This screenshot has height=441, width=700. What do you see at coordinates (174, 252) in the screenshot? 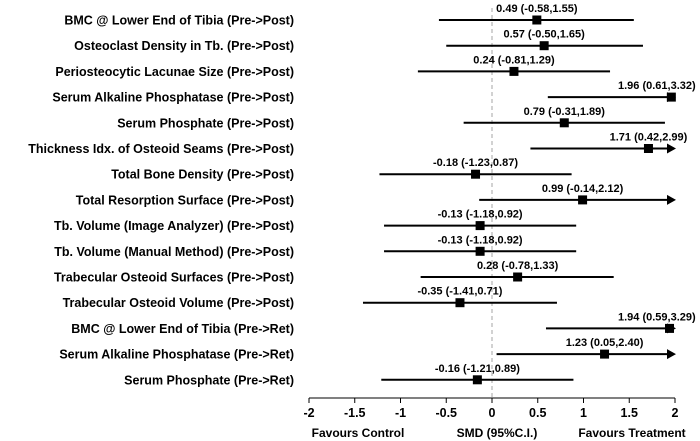
I see `row-label: Tb. Volume (Manual Method) (Pre->Post)` at bounding box center [174, 252].